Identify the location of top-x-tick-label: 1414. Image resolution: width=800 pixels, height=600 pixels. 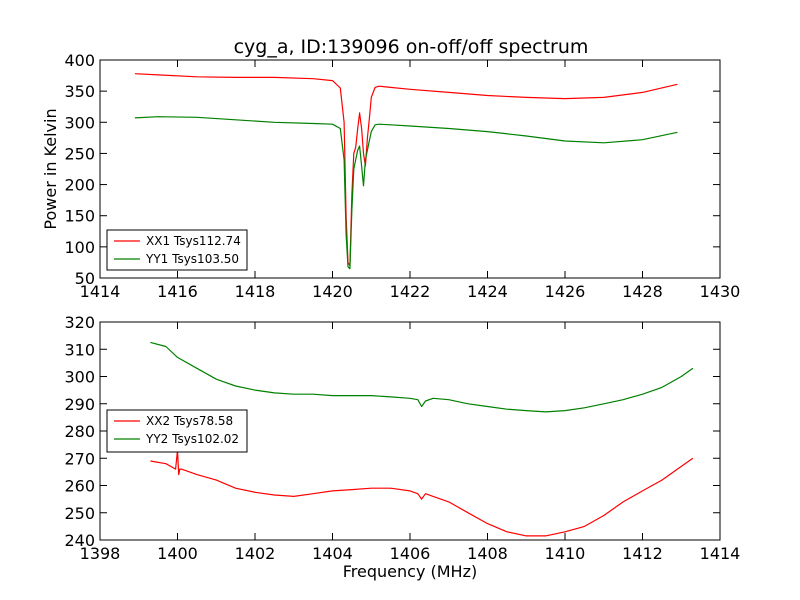
(100, 291).